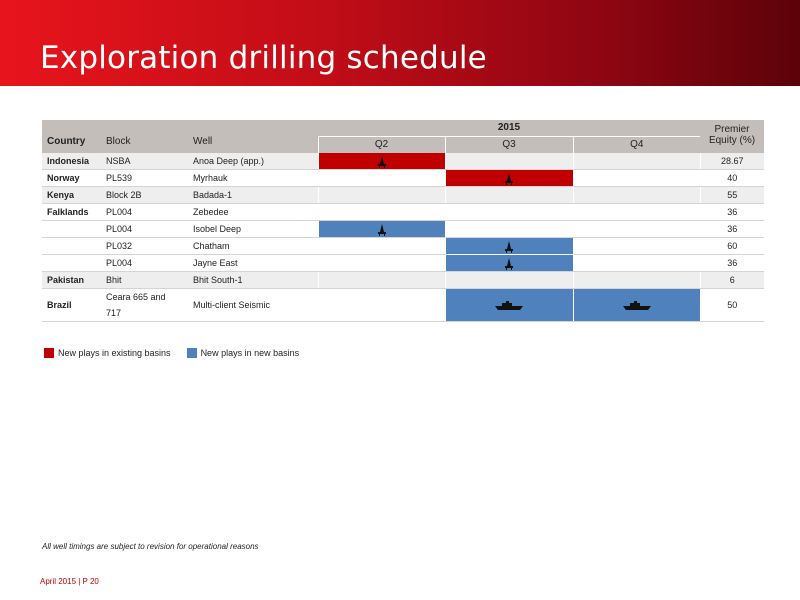  What do you see at coordinates (732, 136) in the screenshot?
I see `col-header-equity: Premier Equity (%)` at bounding box center [732, 136].